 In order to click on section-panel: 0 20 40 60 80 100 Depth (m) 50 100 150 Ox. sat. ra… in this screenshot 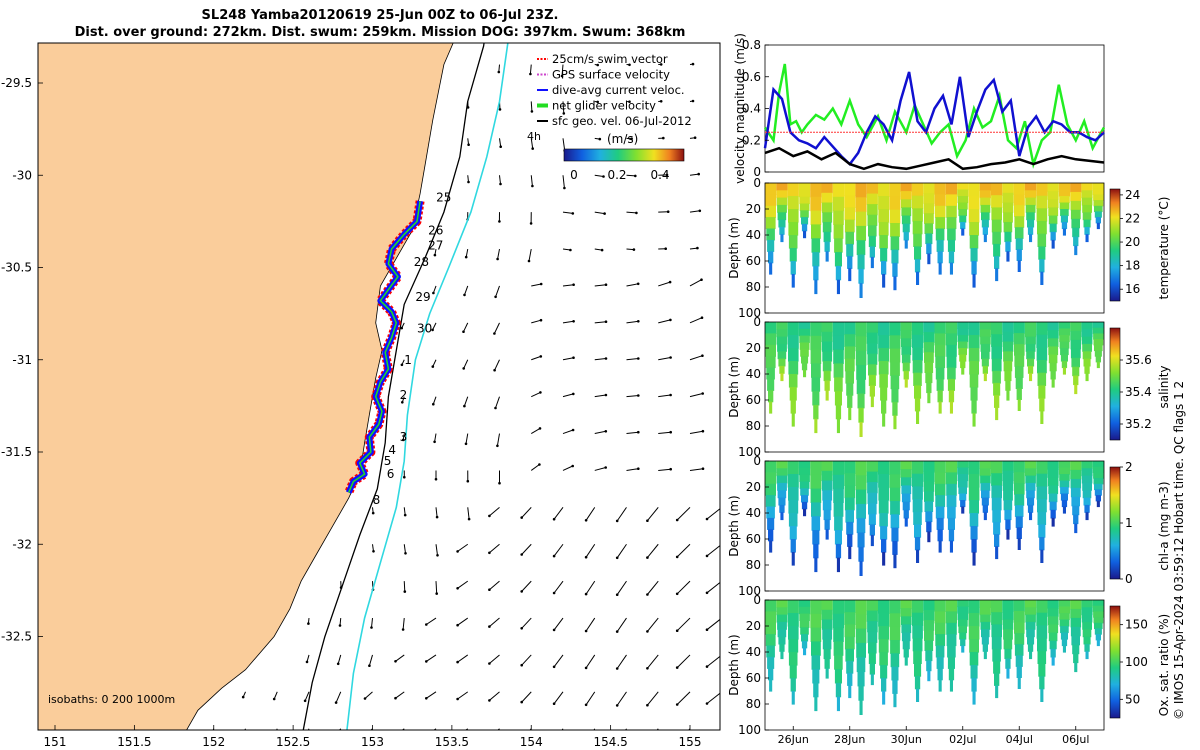, I will do `click(949, 665)`.